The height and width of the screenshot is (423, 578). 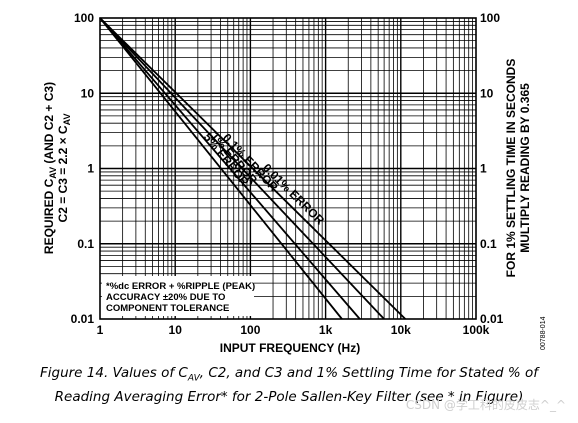 What do you see at coordinates (490, 18) in the screenshot?
I see `y-right-tick-label: 100` at bounding box center [490, 18].